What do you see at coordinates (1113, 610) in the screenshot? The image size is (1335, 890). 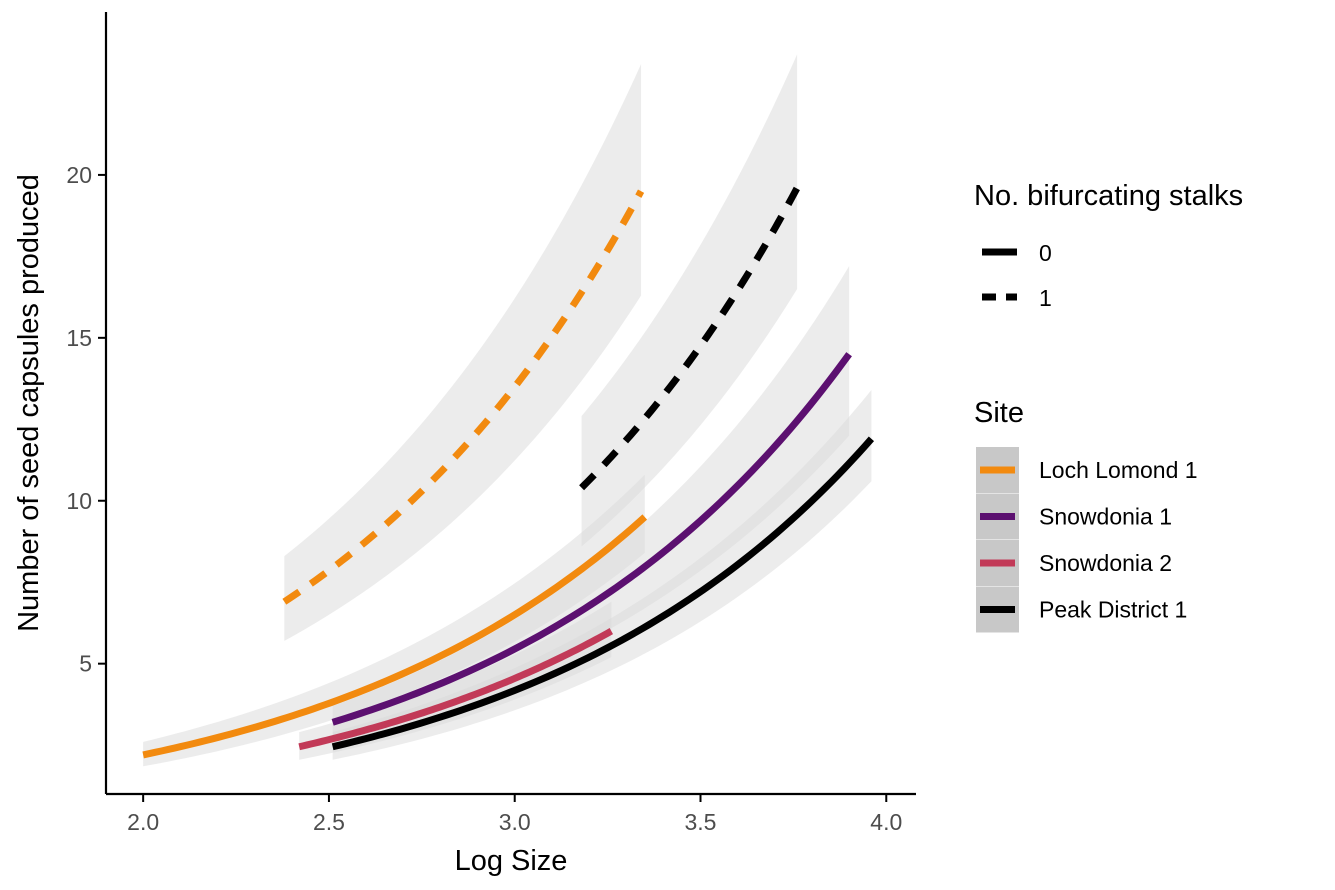 I see `legend-site-label: Peak District 1` at bounding box center [1113, 610].